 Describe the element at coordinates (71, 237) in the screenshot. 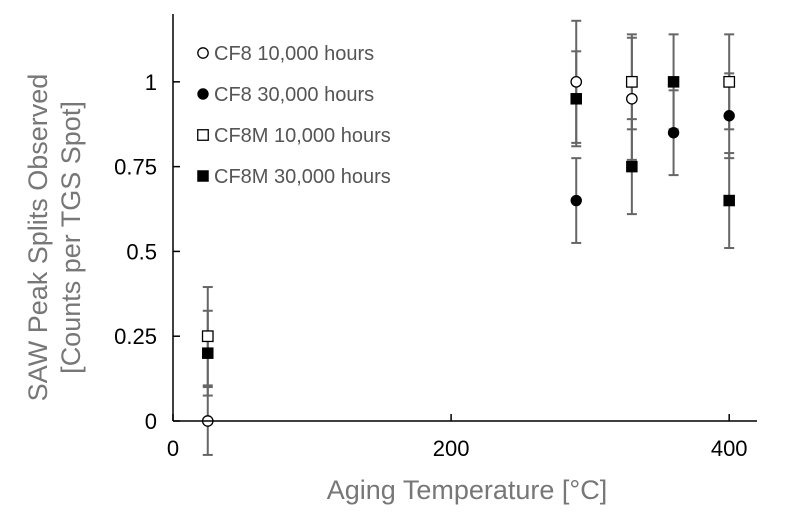

I see `y-axis-title-line-2: [Counts per TGS Spot]` at that location.